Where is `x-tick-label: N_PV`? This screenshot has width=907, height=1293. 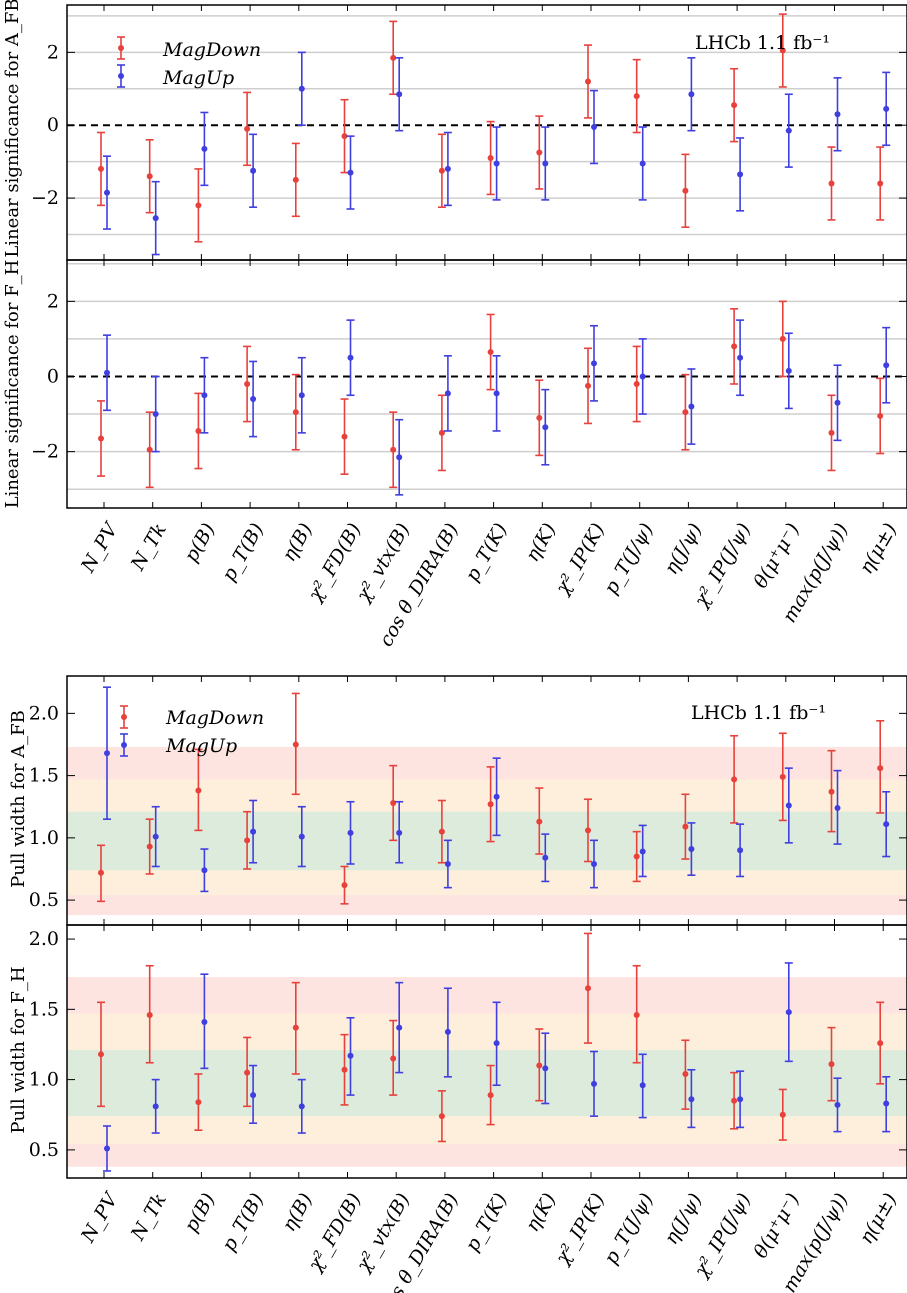
x-tick-label: N_PV is located at coordinates (99, 547).